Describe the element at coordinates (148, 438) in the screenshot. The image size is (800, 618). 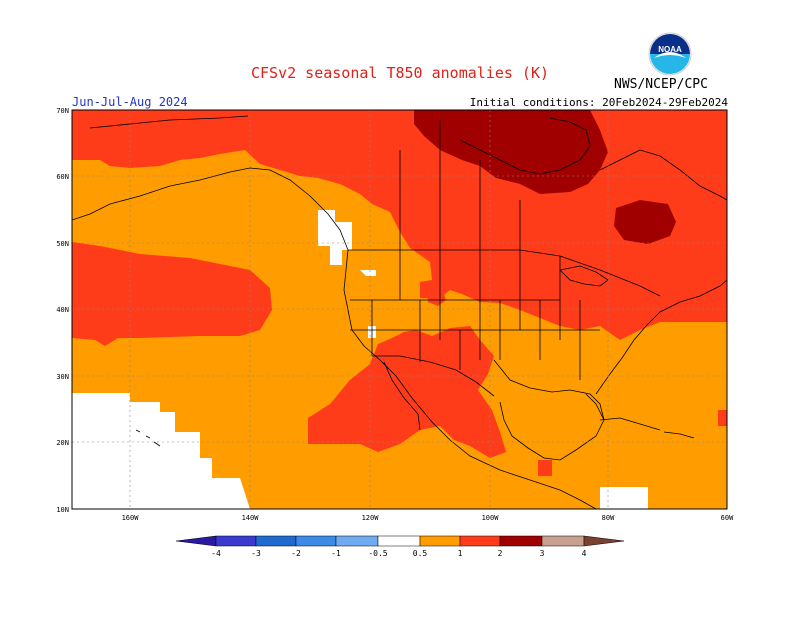
I see `coastline-hawaii` at that location.